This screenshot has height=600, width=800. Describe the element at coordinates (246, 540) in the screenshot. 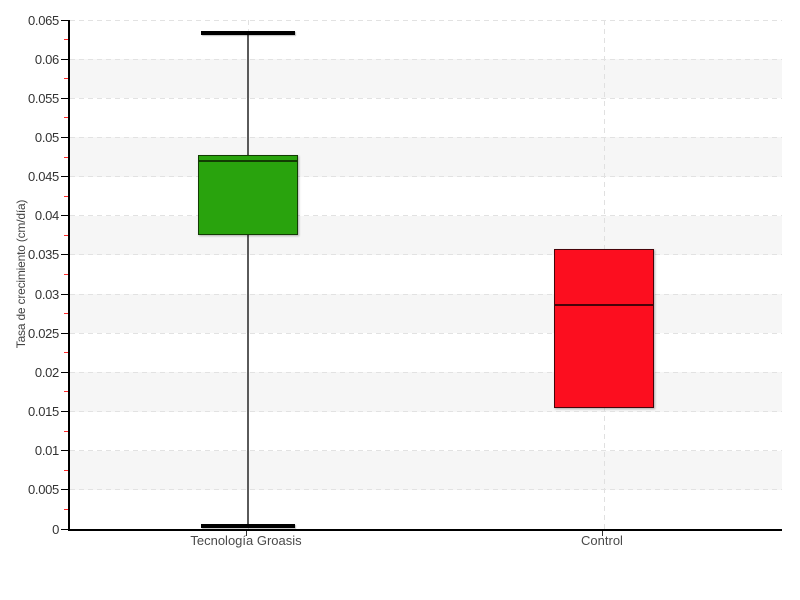

I see `x-category-label: Tecnología Groasis` at that location.